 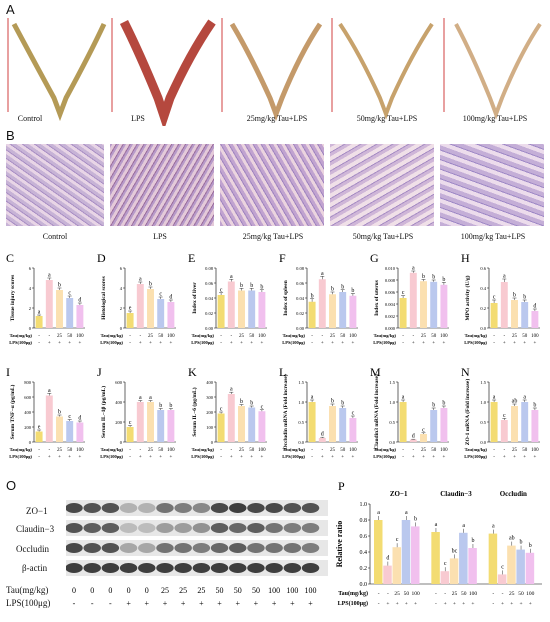 What do you see at coordinates (300, 328) in the screenshot?
I see `y-tick-label: 0.00` at bounding box center [300, 328].